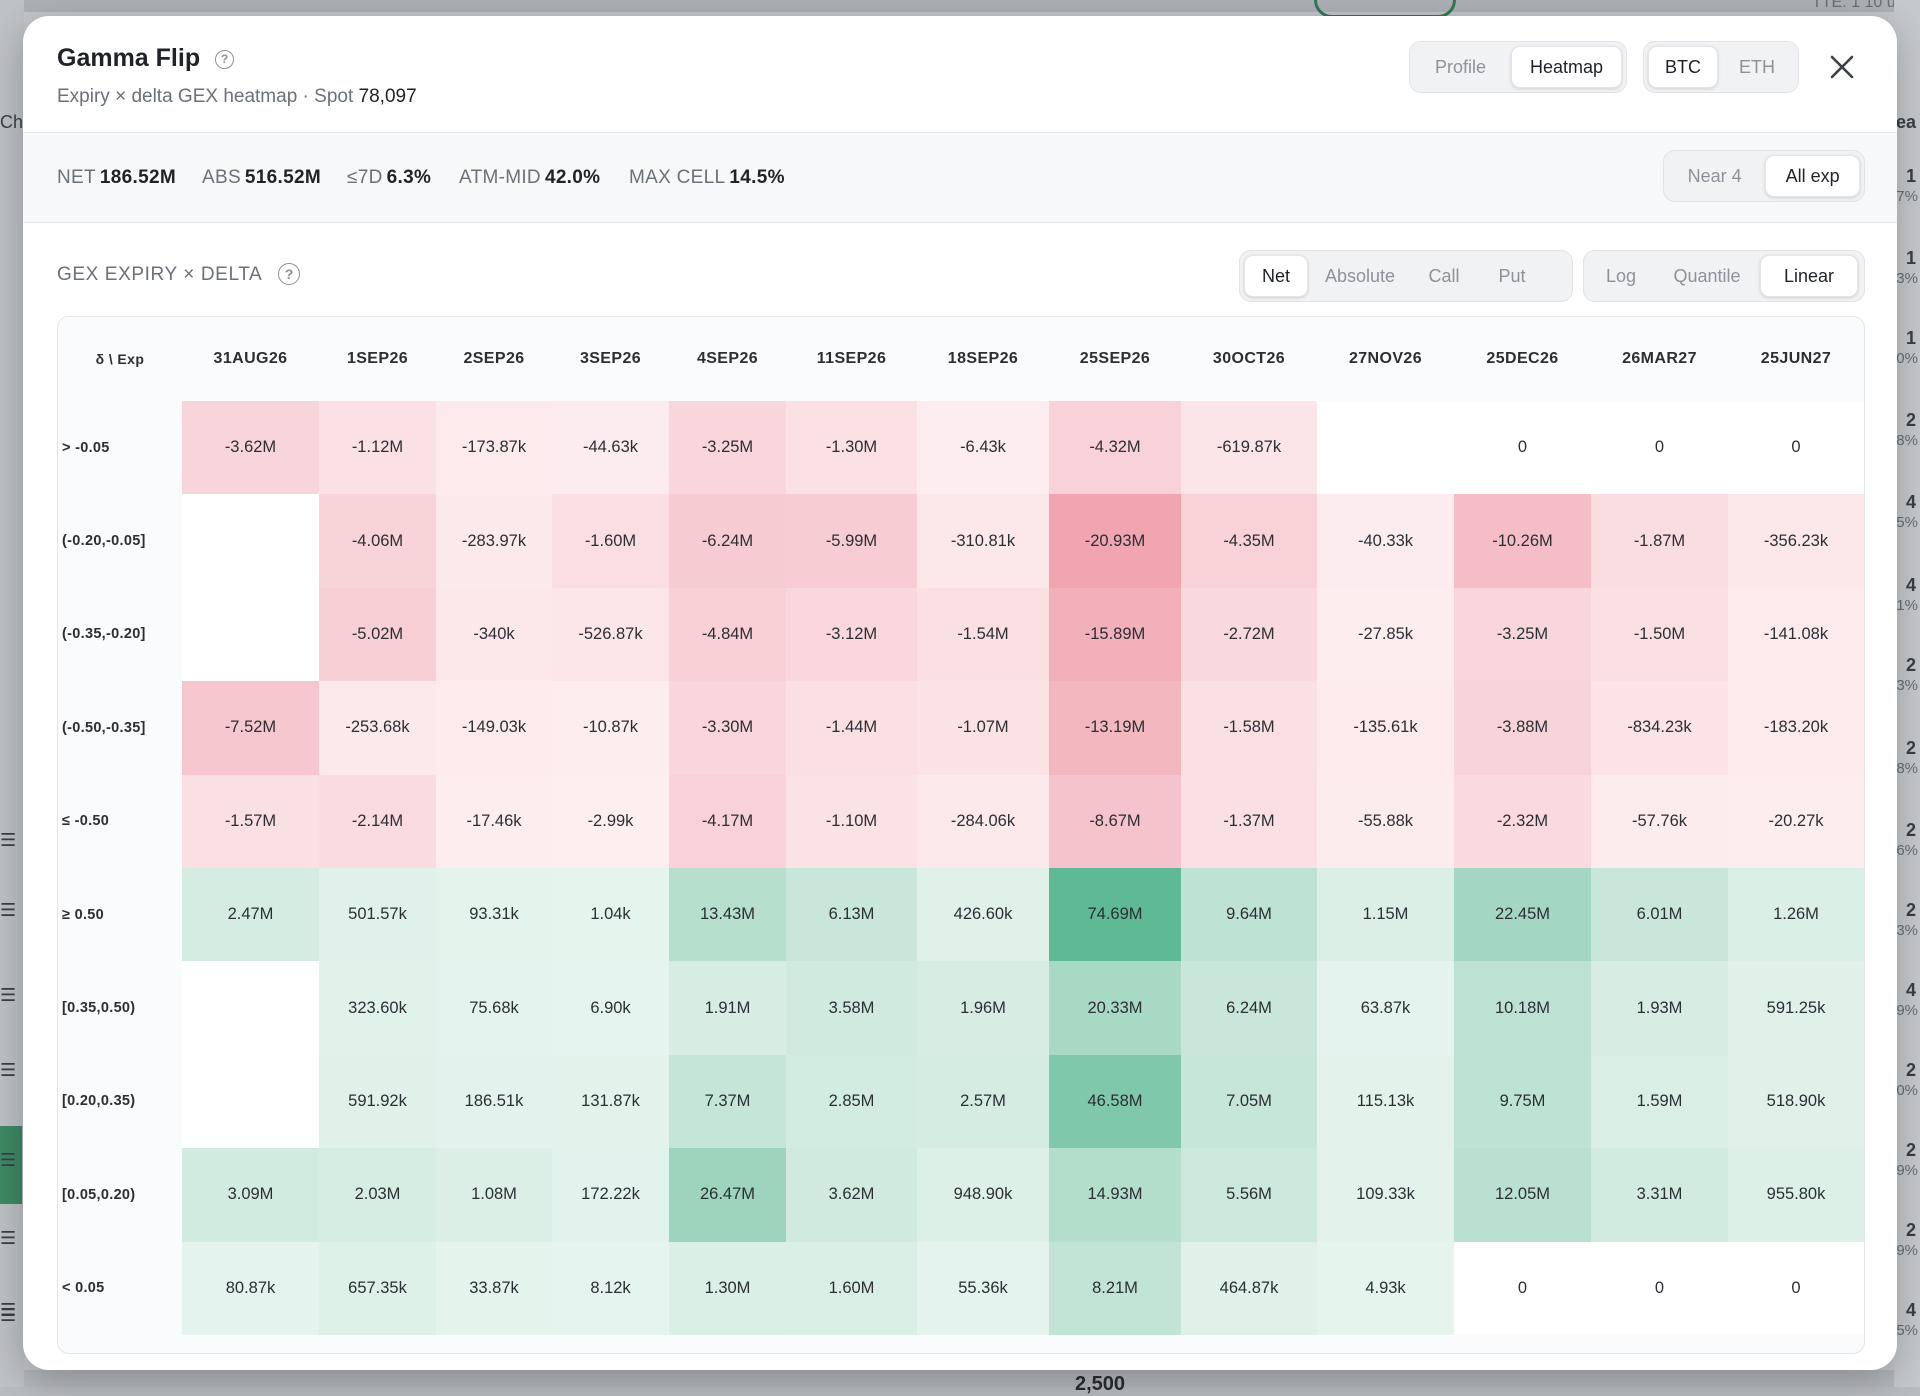 This screenshot has width=1920, height=1396. I want to click on heatmap-cell: 20.33M, so click(1115, 1008).